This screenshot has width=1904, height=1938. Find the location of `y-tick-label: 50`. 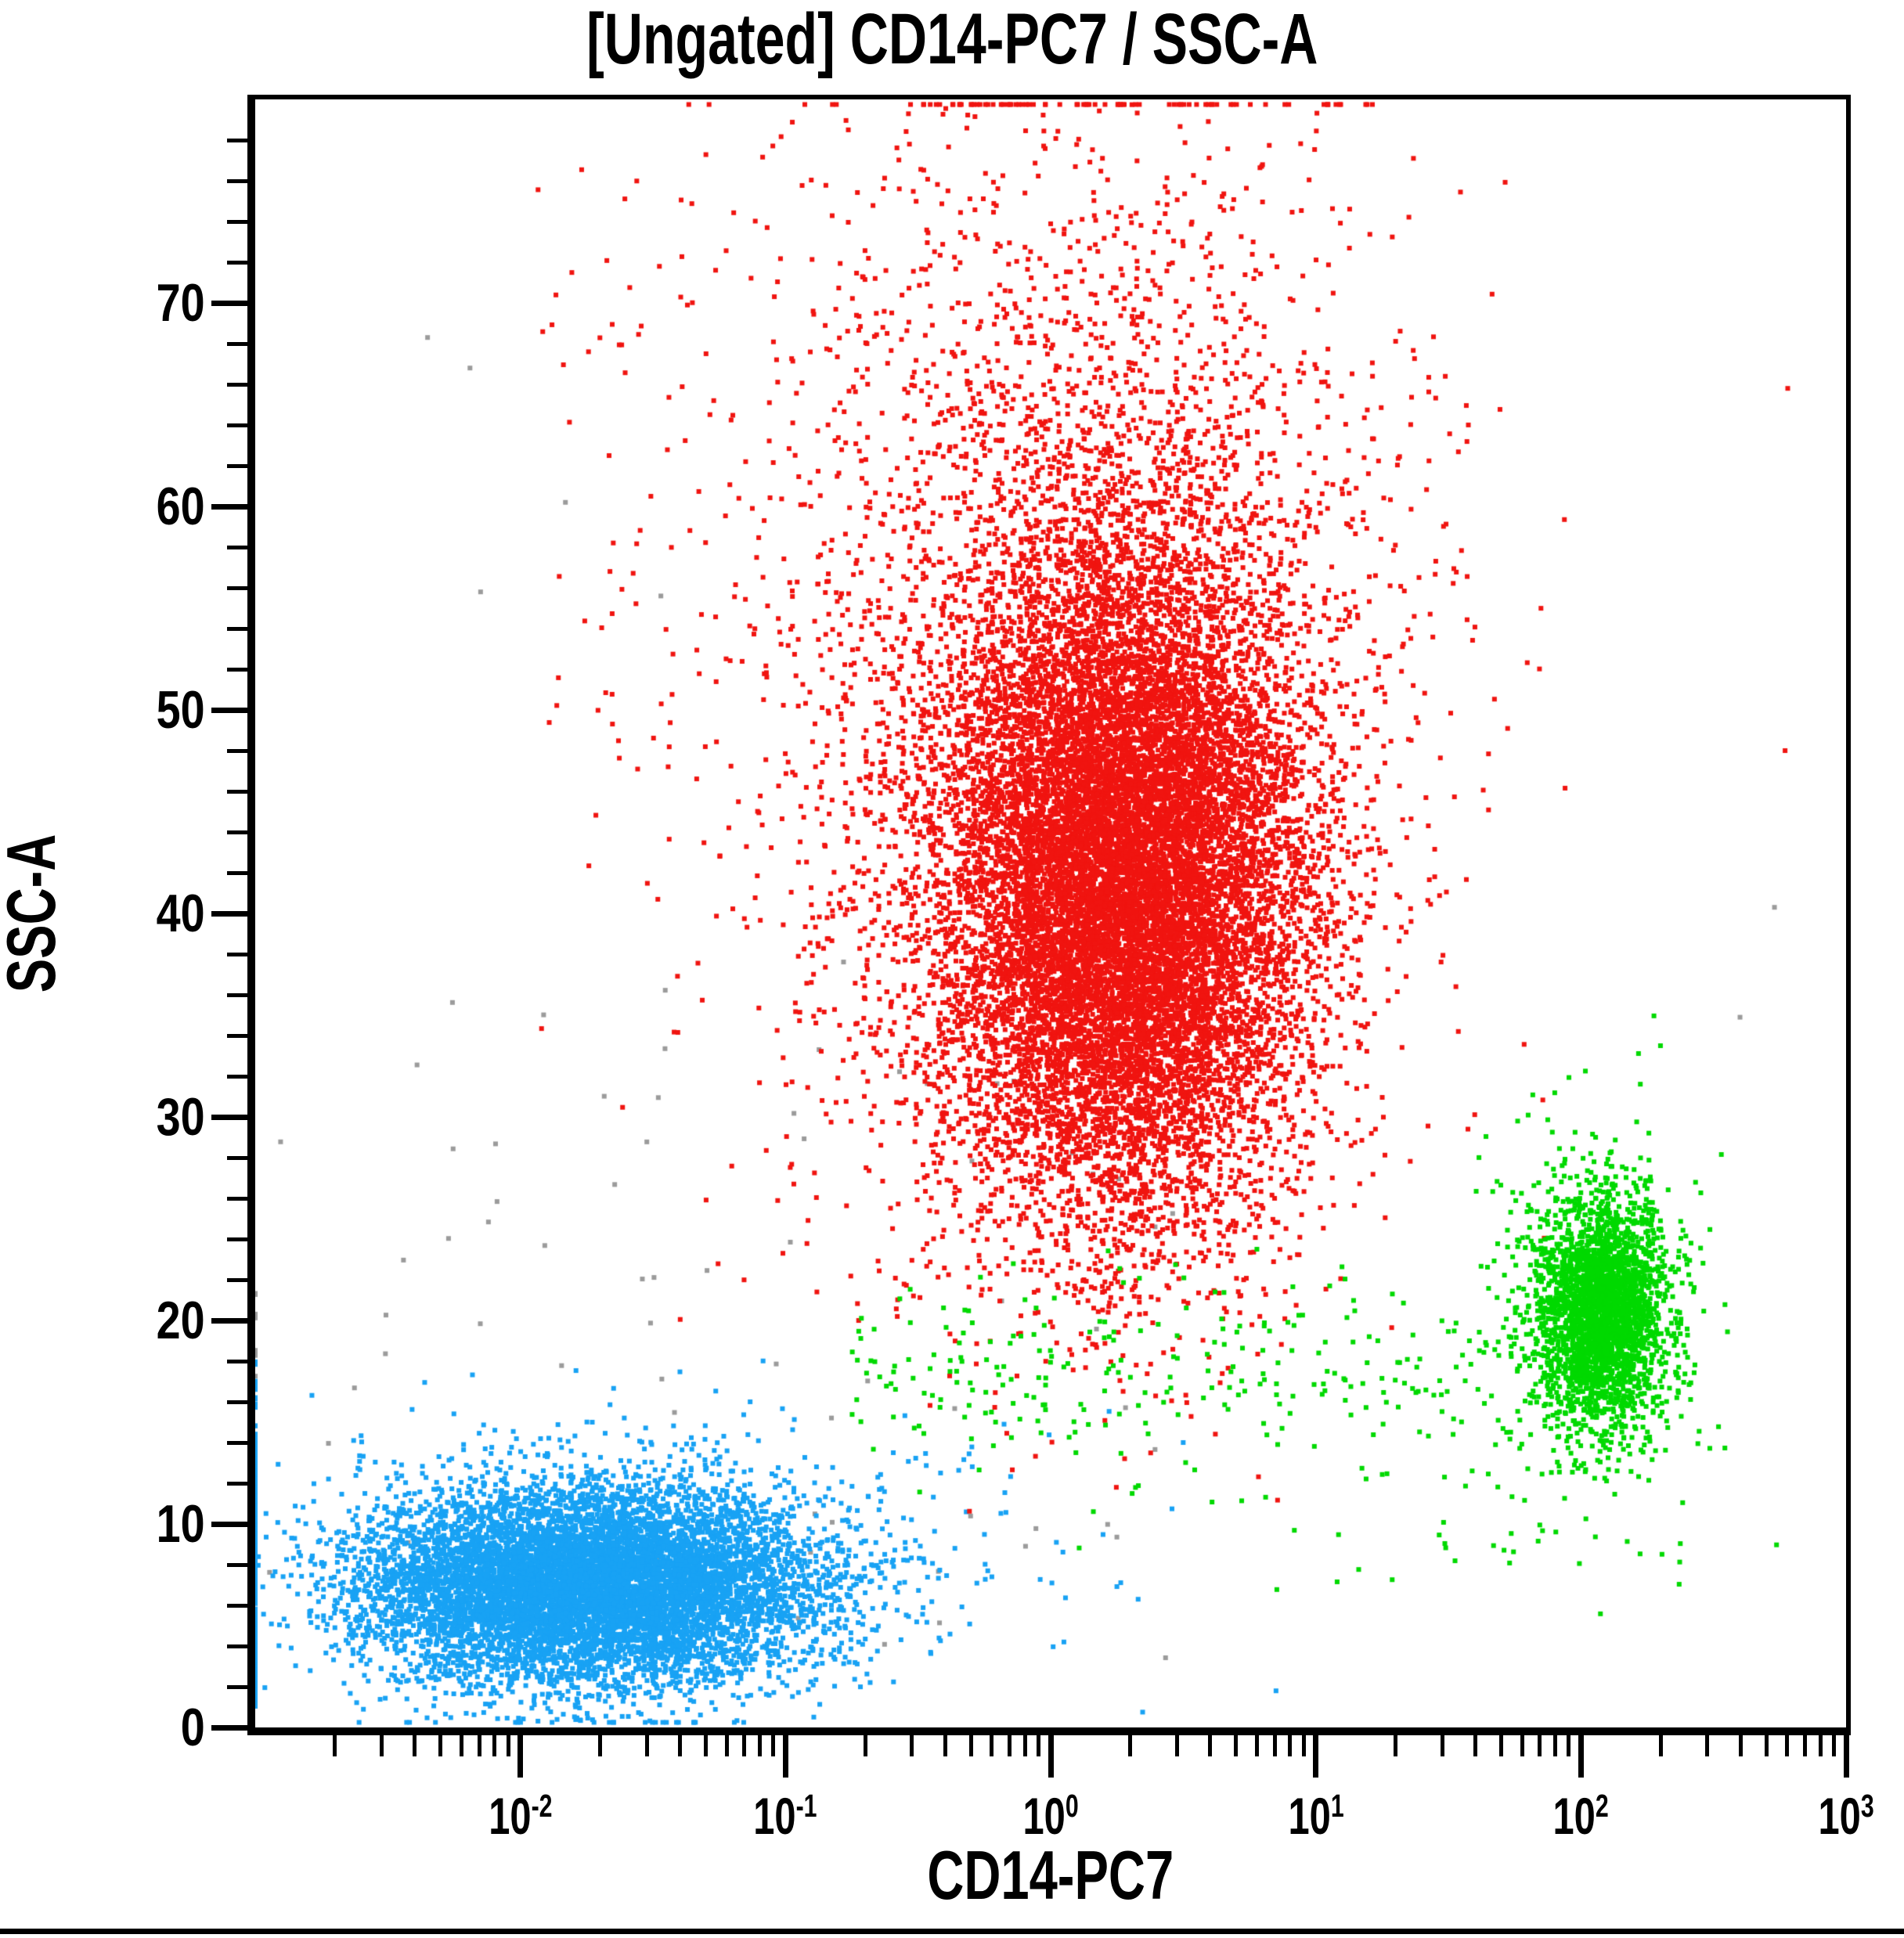

y-tick-label: 50 is located at coordinates (175, 710).